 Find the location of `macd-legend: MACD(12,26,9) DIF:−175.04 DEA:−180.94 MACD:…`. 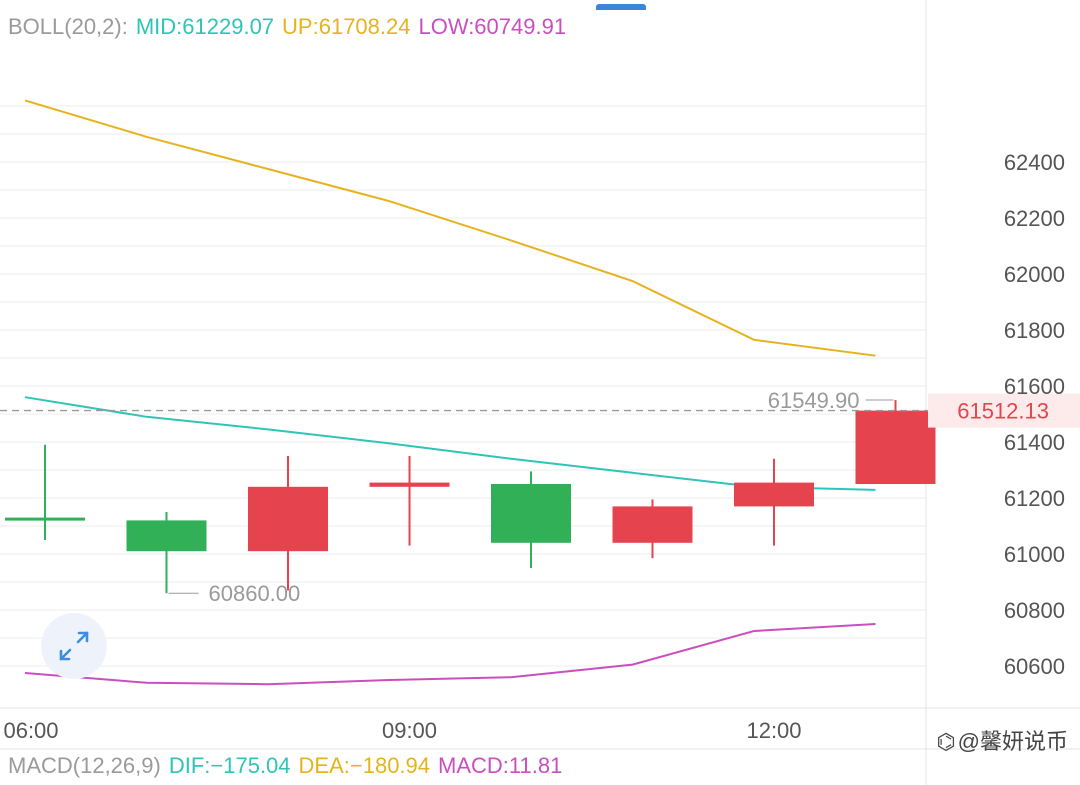

macd-legend: MACD(12,26,9) DIF:−175.04 DEA:−180.94 MACD:… is located at coordinates (289, 766).